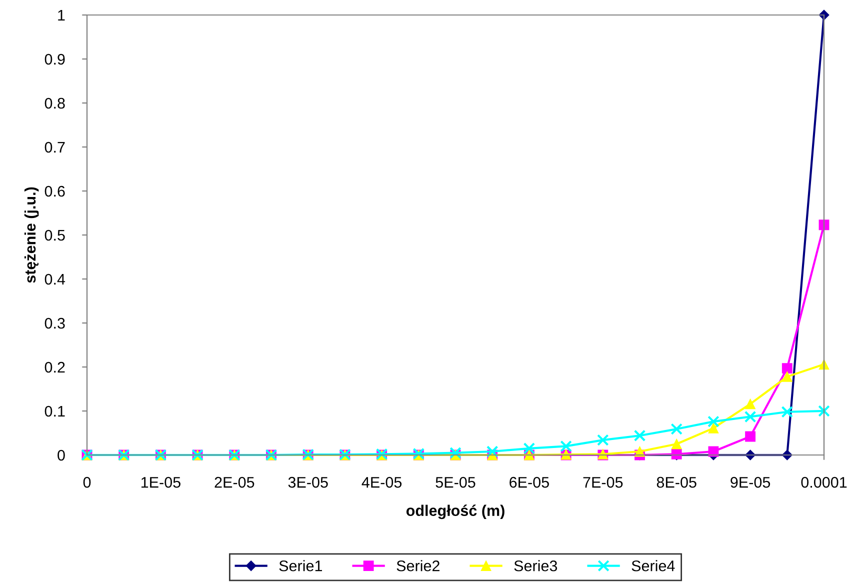  What do you see at coordinates (676, 482) in the screenshot?
I see `x-tick-label: 8E-05` at bounding box center [676, 482].